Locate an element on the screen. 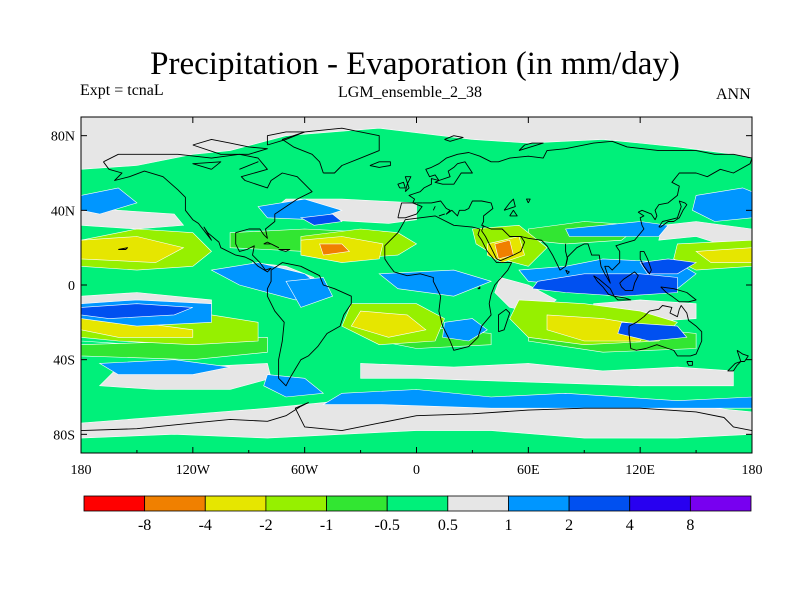 The height and width of the screenshot is (600, 800). colorbar-label: -2 is located at coordinates (265, 525).